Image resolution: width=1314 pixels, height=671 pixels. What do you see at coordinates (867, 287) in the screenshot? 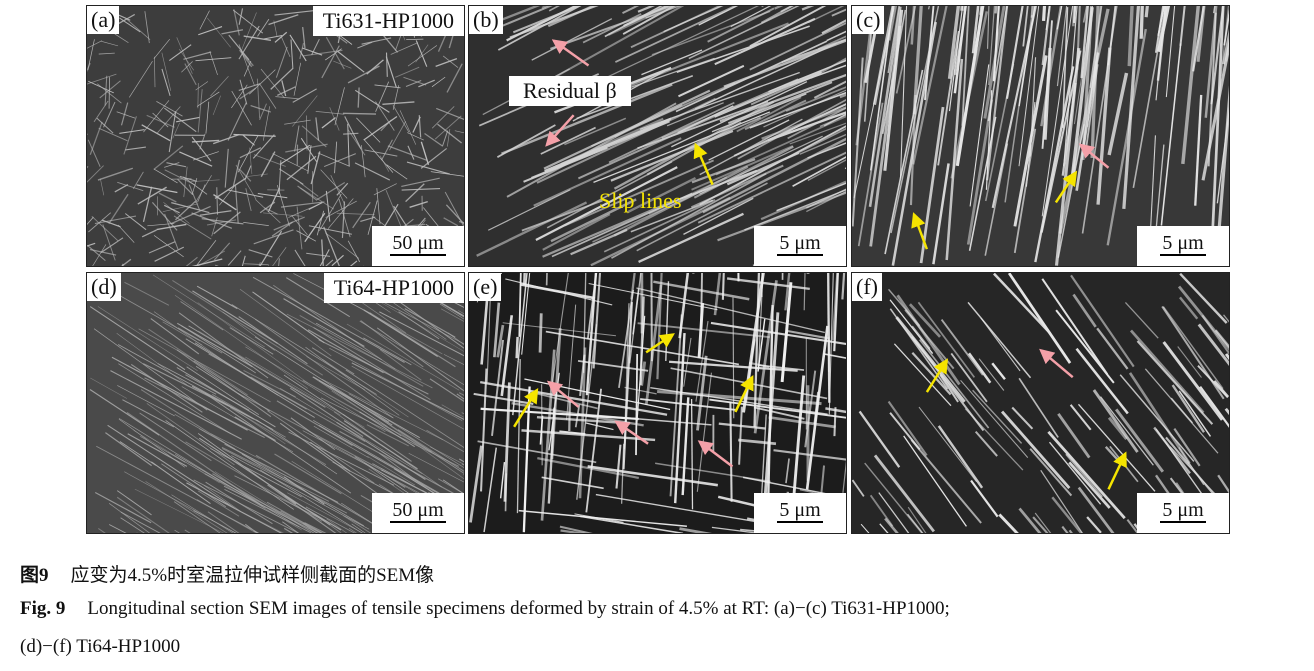
I see `panel-label: (f)` at bounding box center [867, 287].